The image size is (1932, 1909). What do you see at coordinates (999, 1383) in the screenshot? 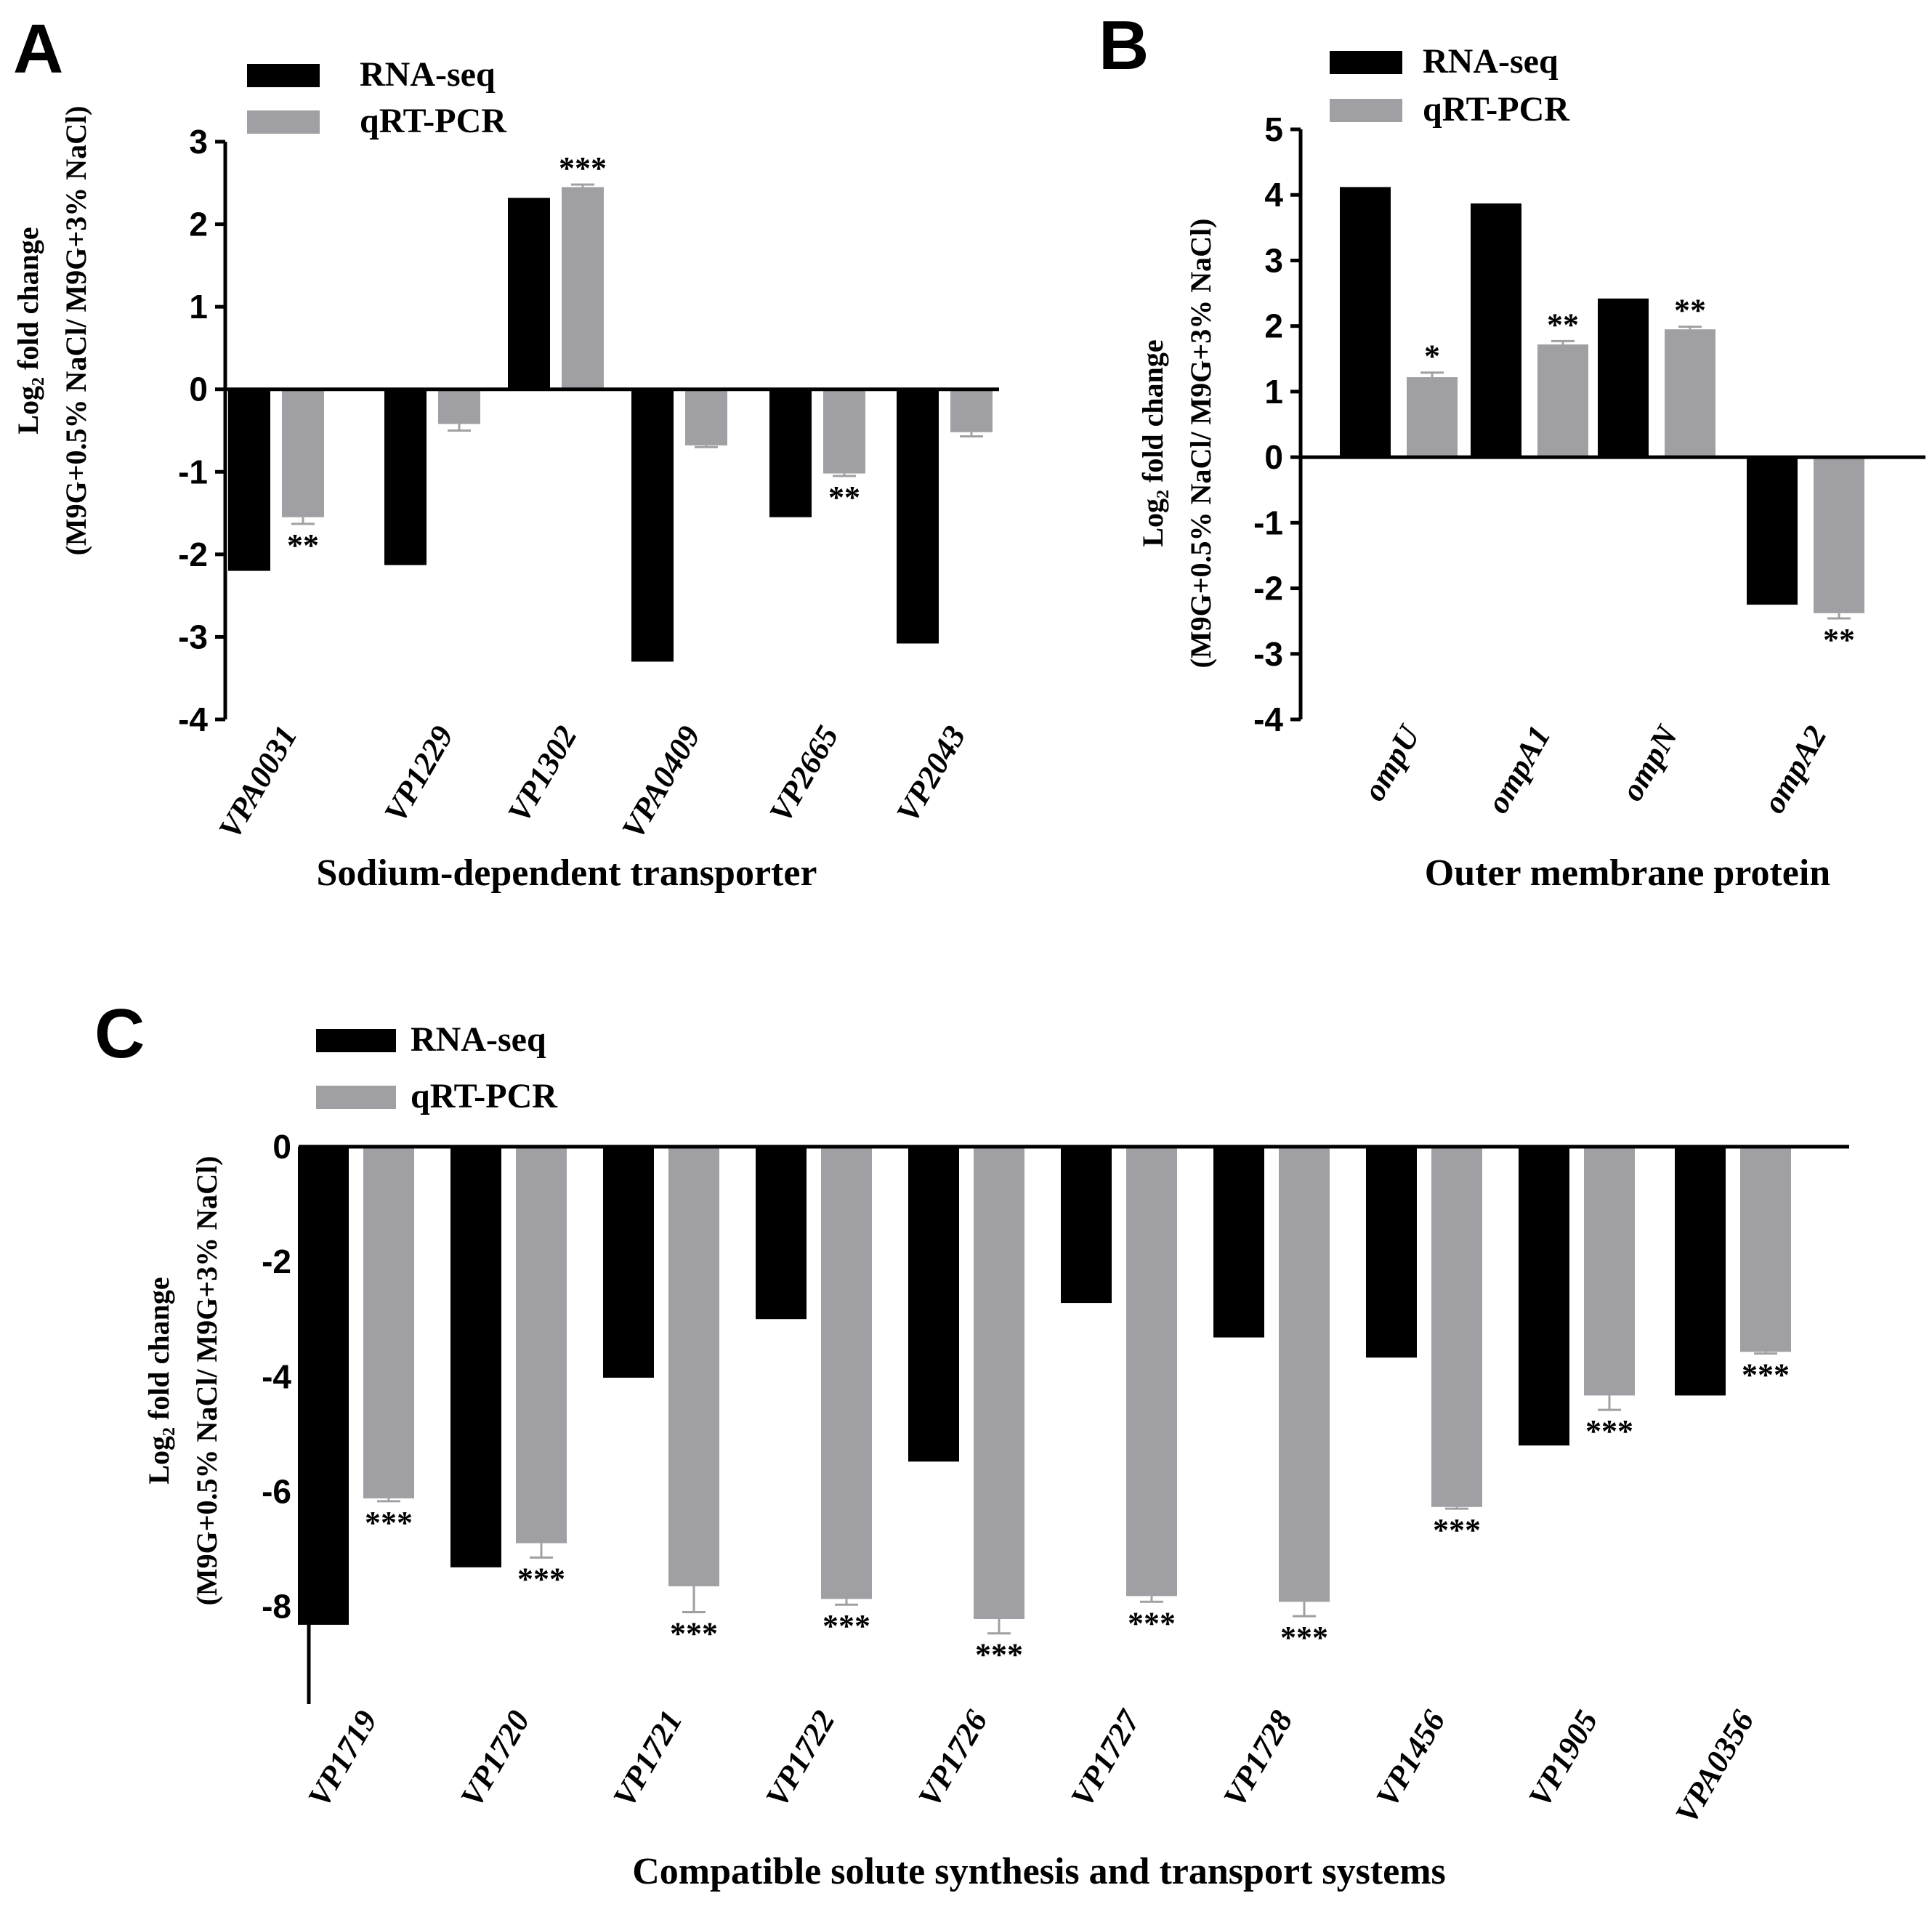
I see `panel-c-bar-qrt-pcr-vp1726` at bounding box center [999, 1383].